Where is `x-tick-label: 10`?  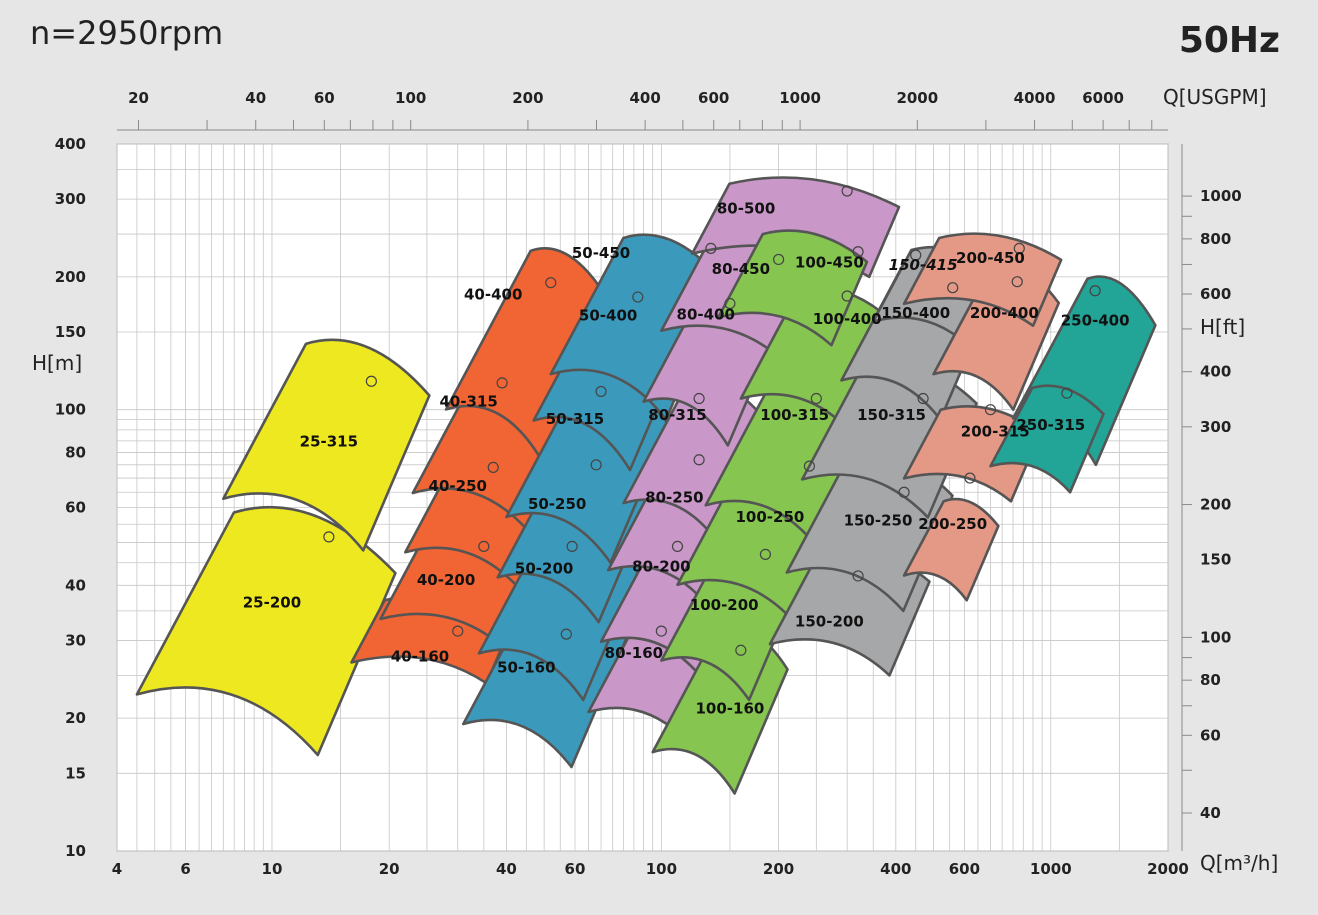 x-tick-label: 10 is located at coordinates (272, 869).